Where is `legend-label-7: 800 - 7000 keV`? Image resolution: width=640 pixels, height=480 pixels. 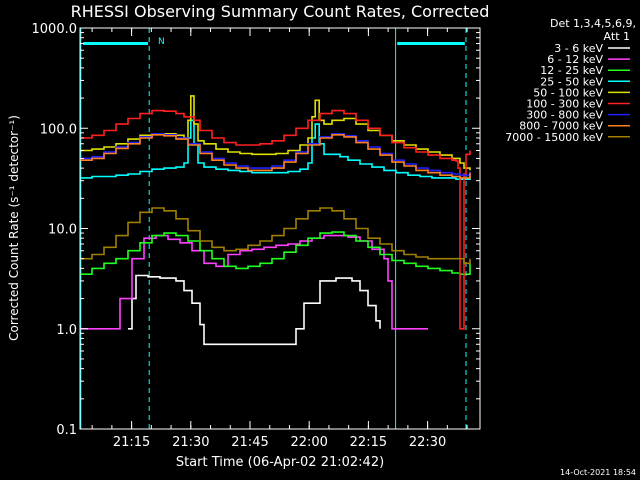
legend-label-7: 800 - 7000 keV is located at coordinates (561, 126).